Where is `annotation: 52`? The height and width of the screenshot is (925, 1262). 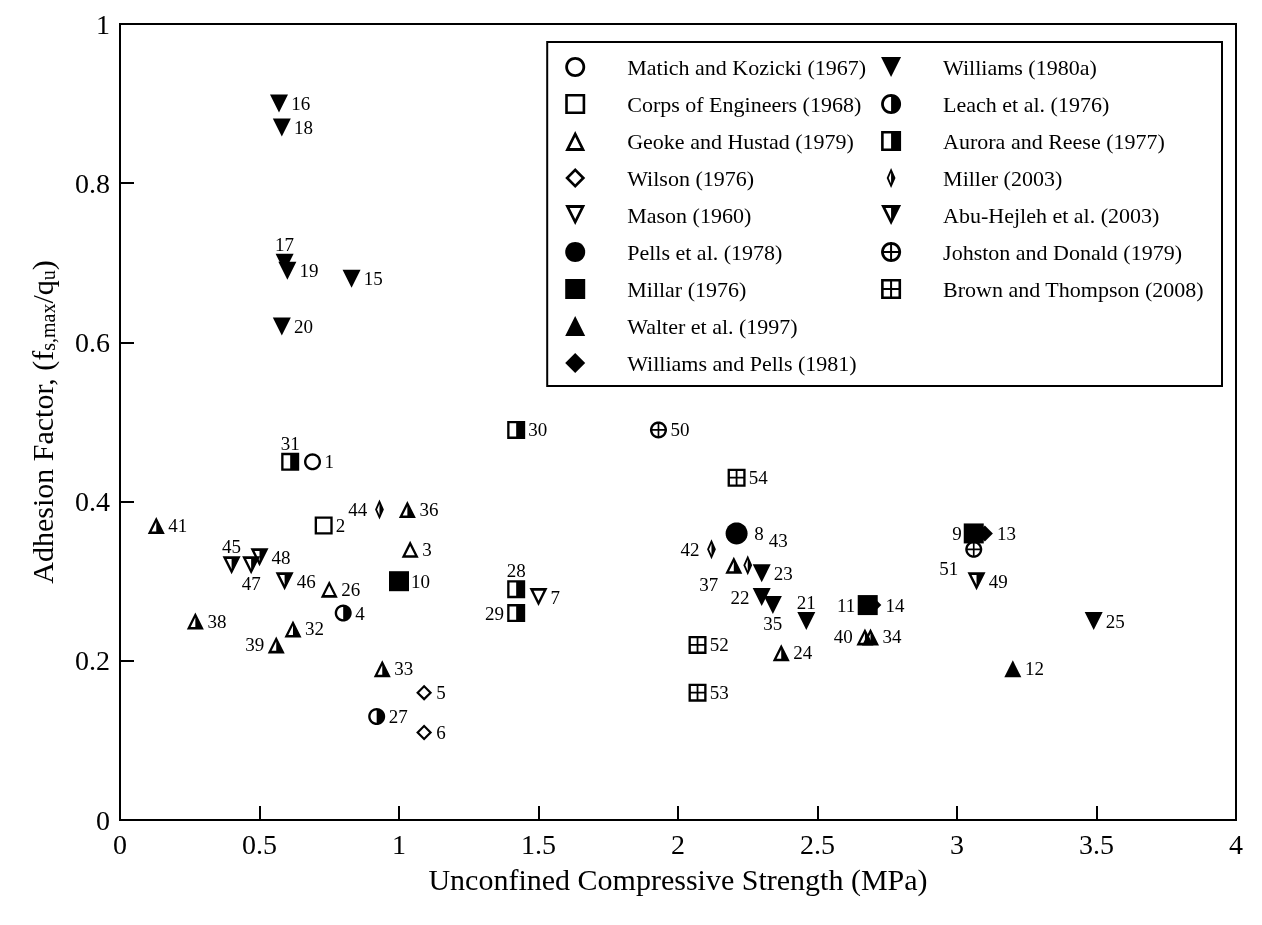 annotation: 52 is located at coordinates (719, 645).